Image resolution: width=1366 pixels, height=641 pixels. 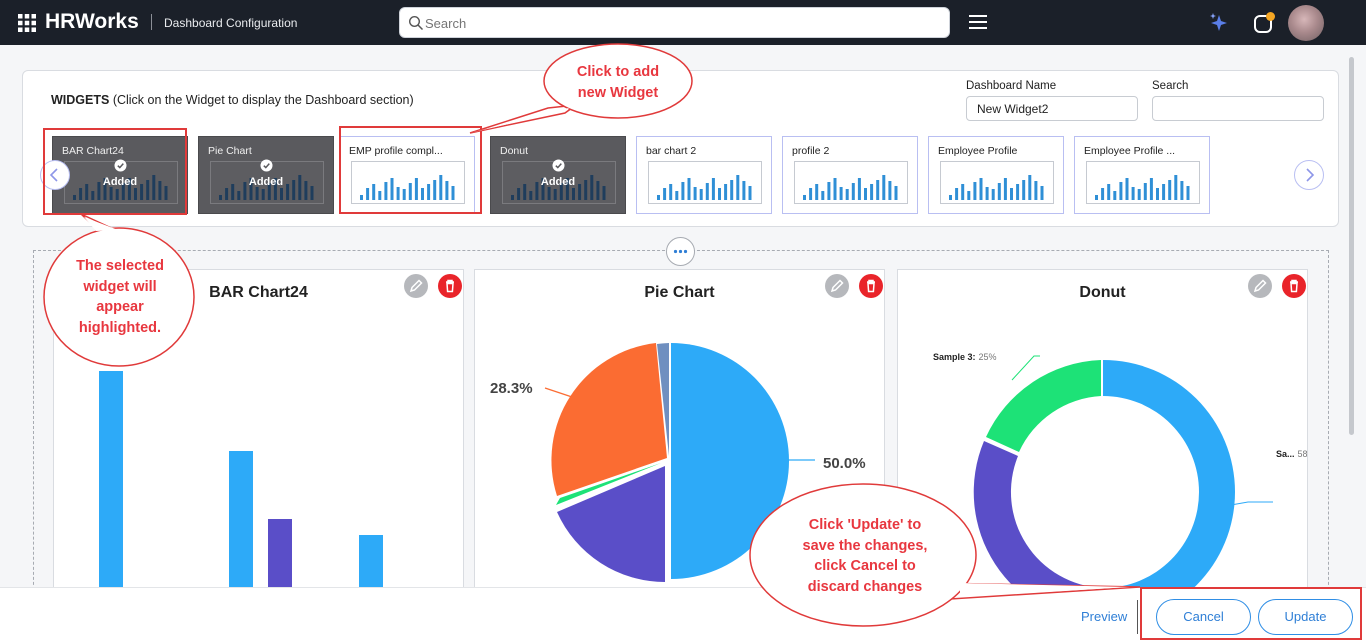 I want to click on cancel-button: Cancel, so click(x=1203, y=617).